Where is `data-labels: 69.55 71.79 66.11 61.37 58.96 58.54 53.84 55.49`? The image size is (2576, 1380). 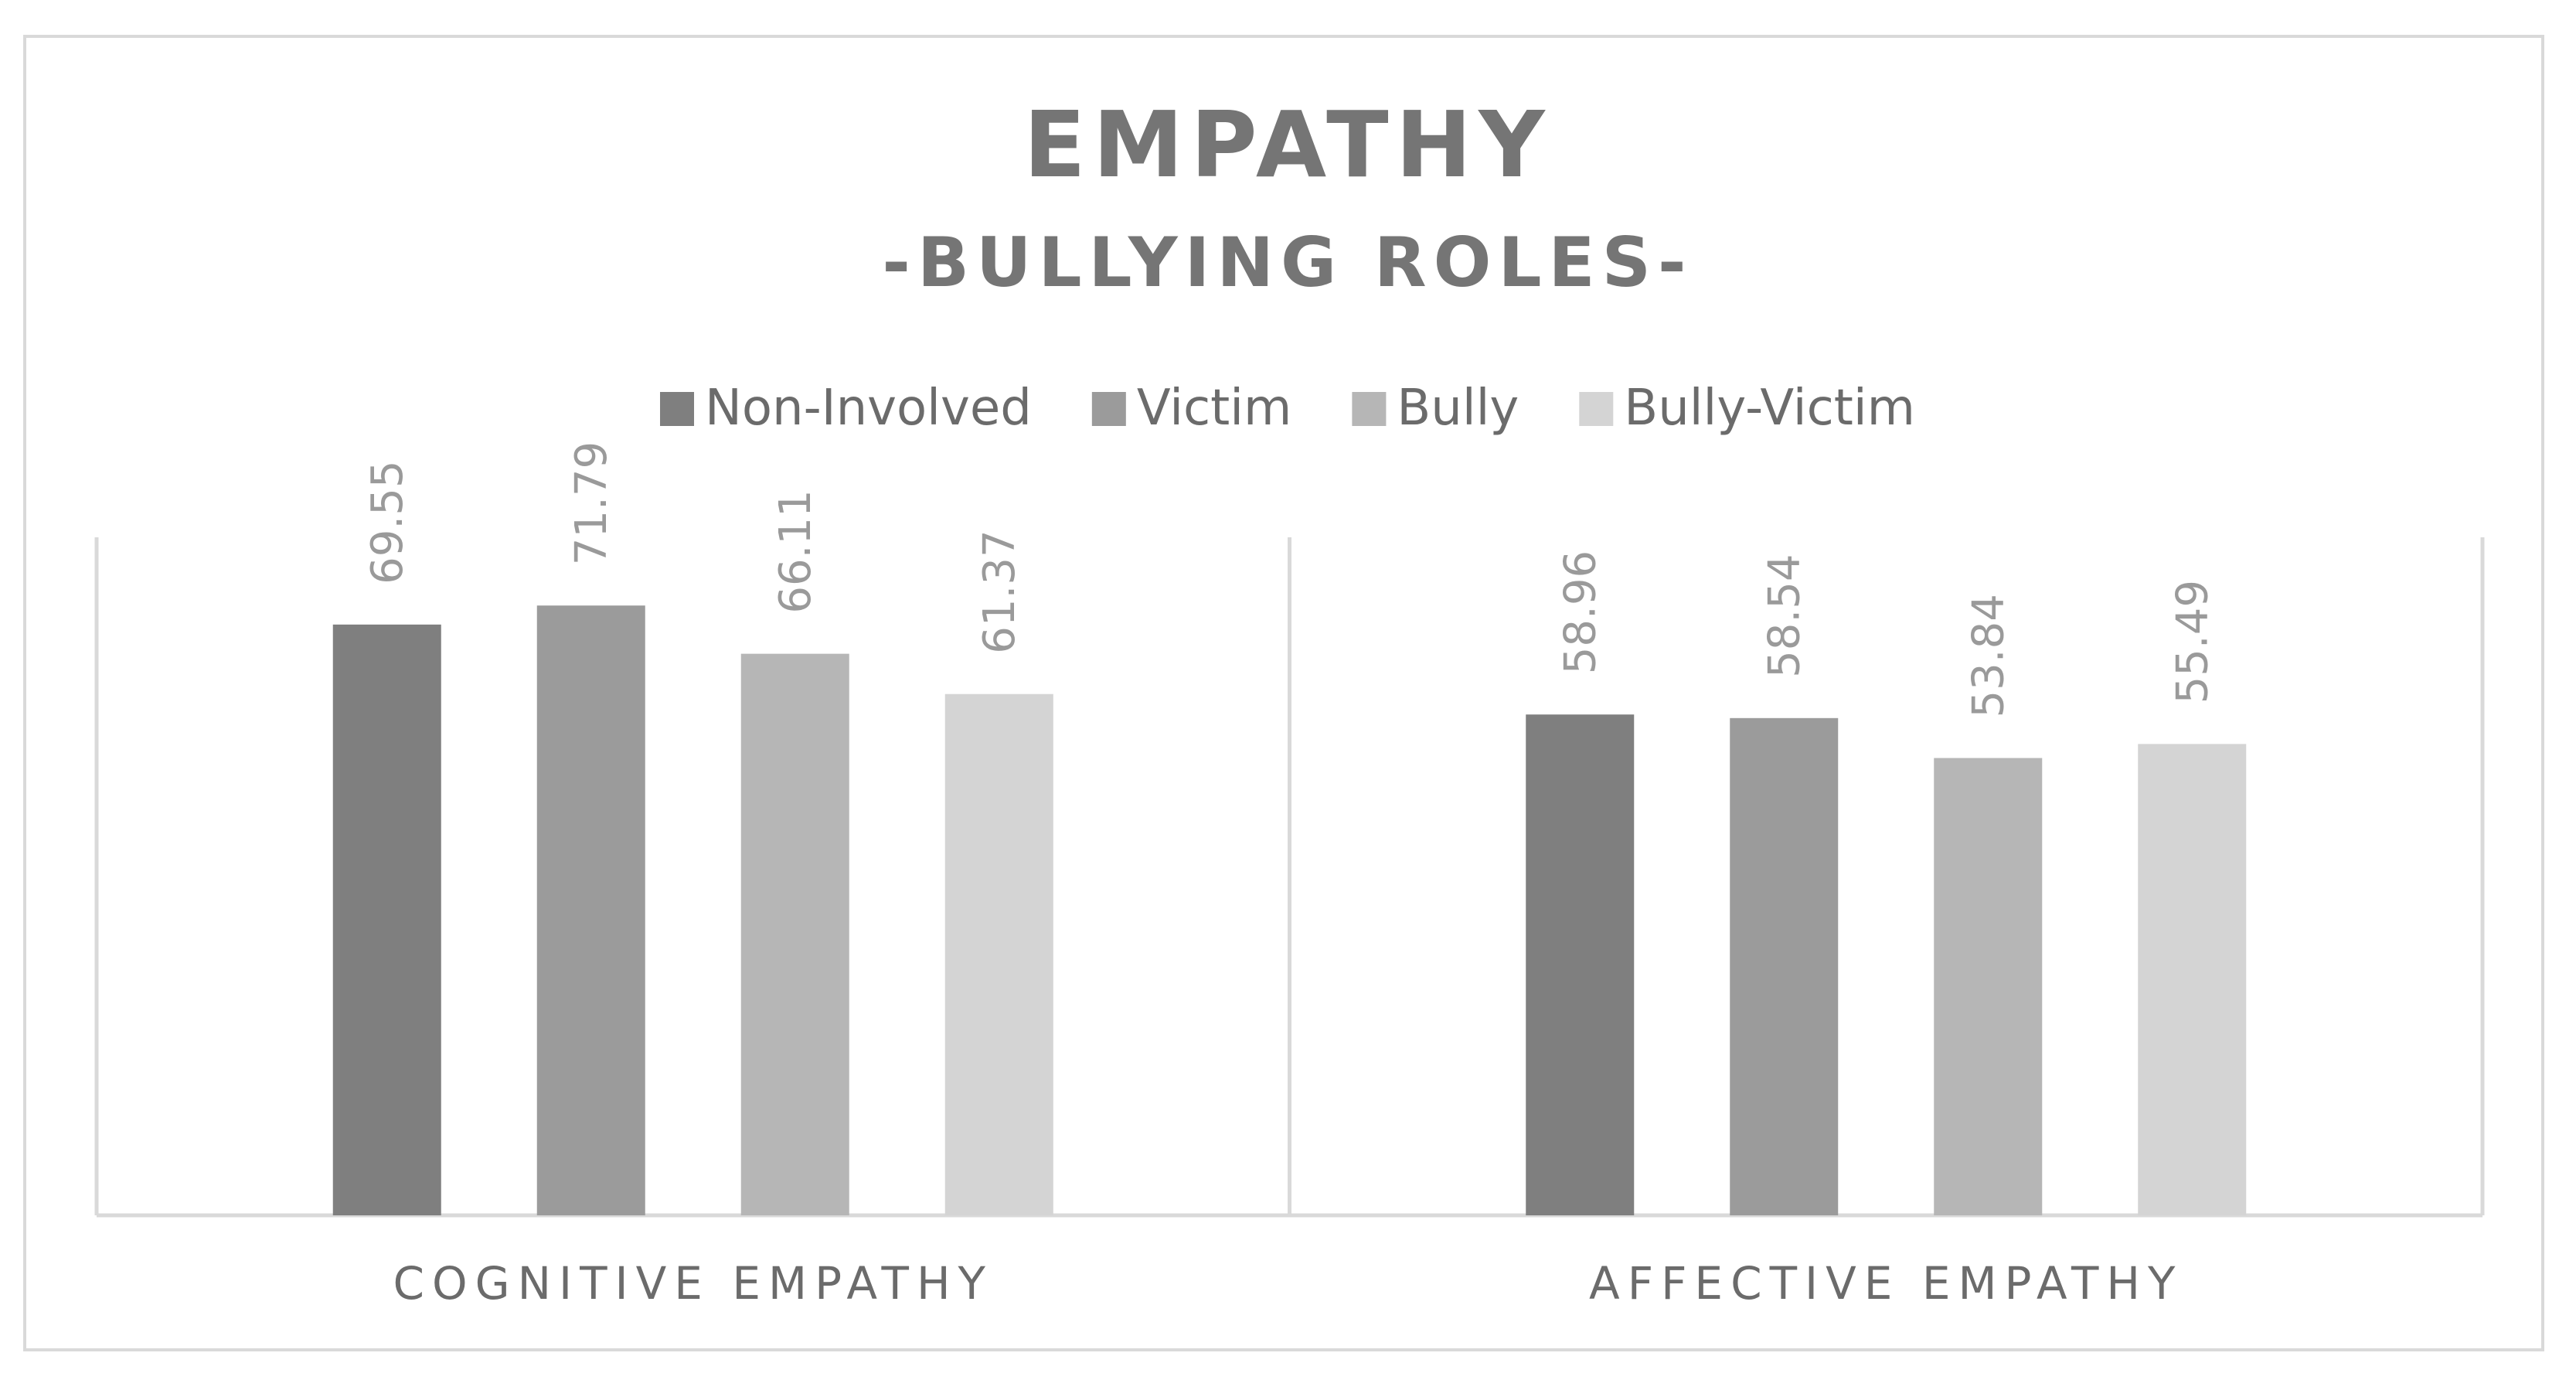 data-labels: 69.55 71.79 66.11 61.37 58.96 58.54 53.84 55.49 is located at coordinates (1290, 579).